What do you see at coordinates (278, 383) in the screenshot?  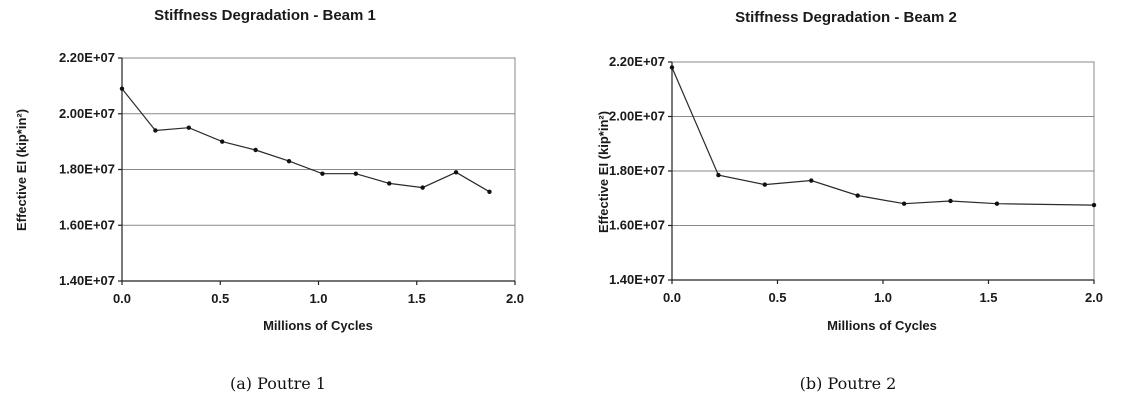 I see `figure-caption: (a) Poutre 1` at bounding box center [278, 383].